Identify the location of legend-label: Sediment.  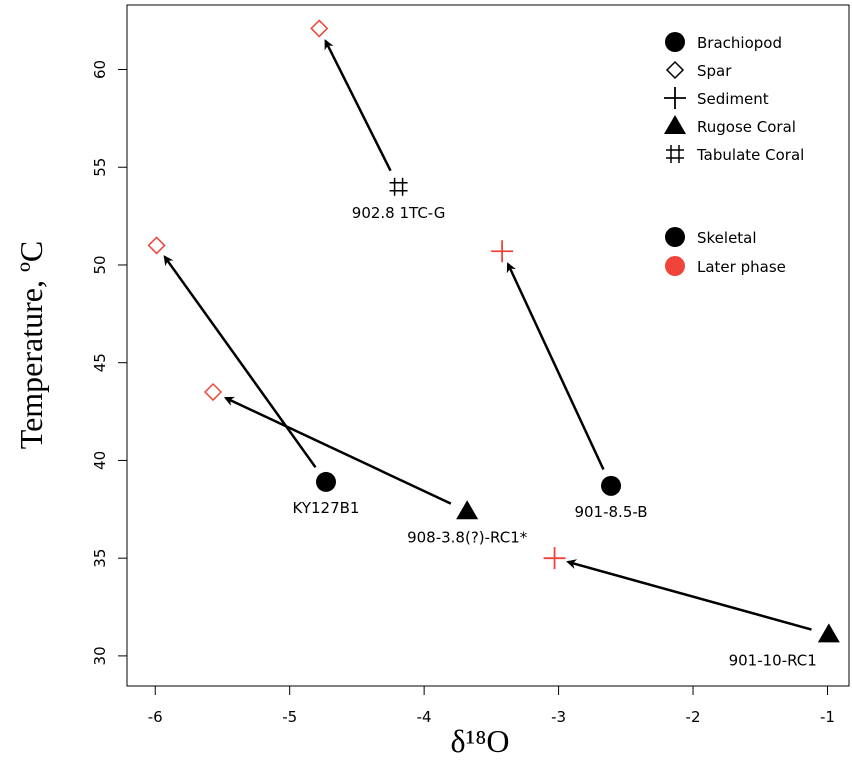
(733, 99).